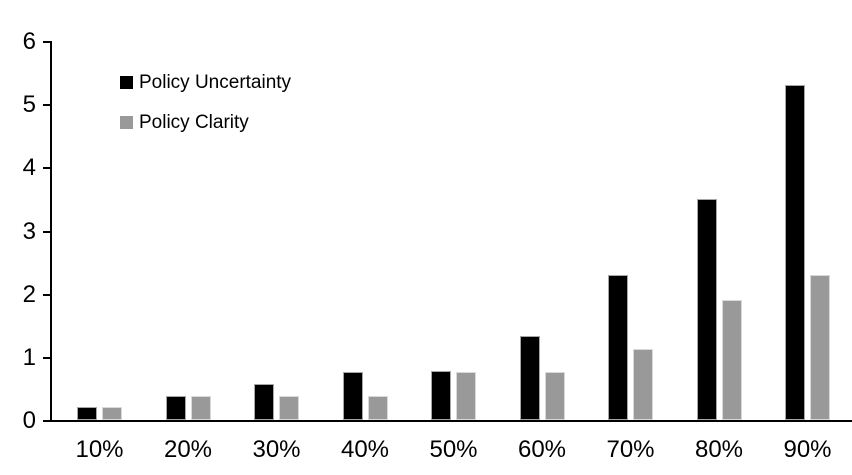 This screenshot has height=475, width=852. What do you see at coordinates (554, 396) in the screenshot?
I see `bar-policy-clarity-60%` at bounding box center [554, 396].